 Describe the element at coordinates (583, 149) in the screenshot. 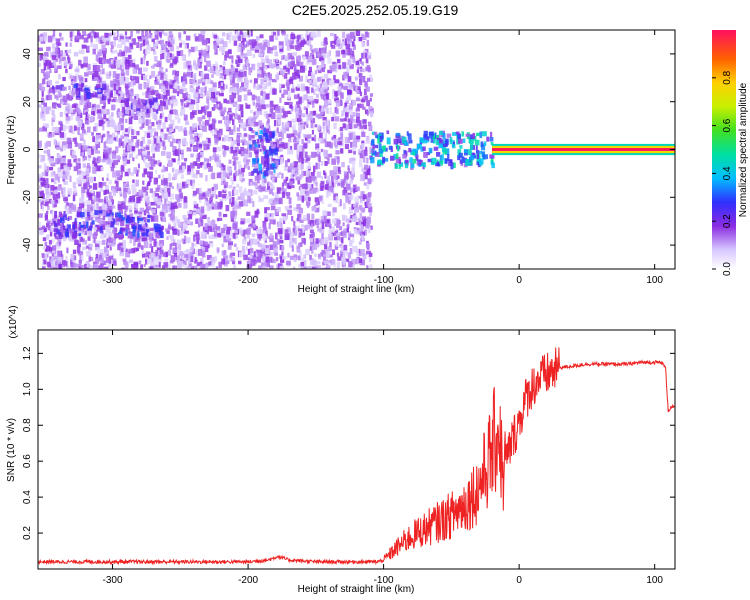

I see `heatmap-band-core` at that location.